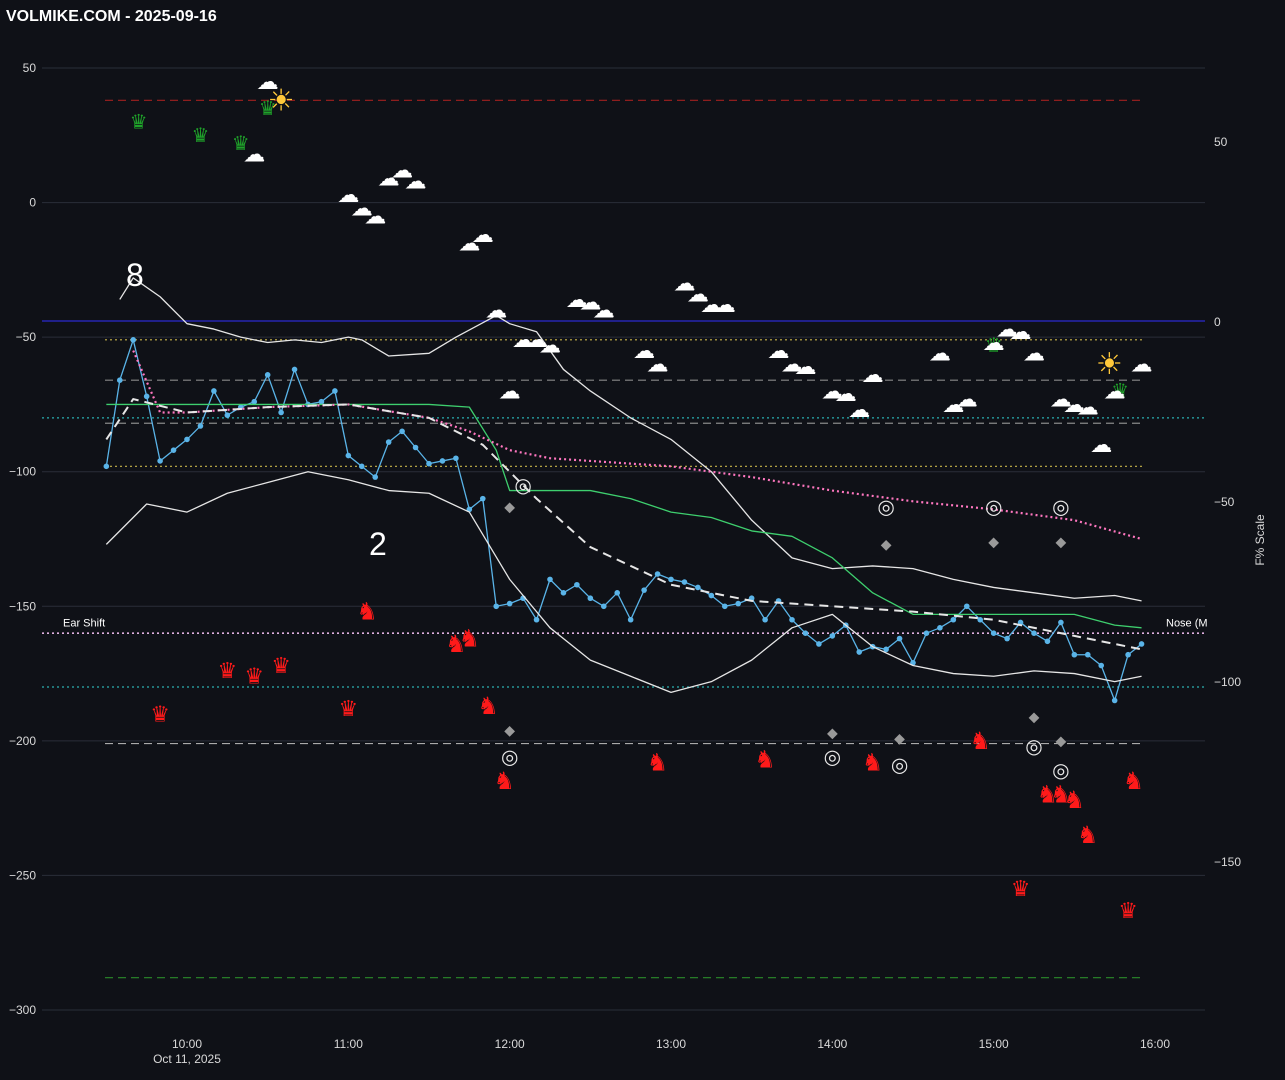 The height and width of the screenshot is (1080, 1285). What do you see at coordinates (1187, 623) in the screenshot?
I see `annotation-label: Nose (M` at bounding box center [1187, 623].